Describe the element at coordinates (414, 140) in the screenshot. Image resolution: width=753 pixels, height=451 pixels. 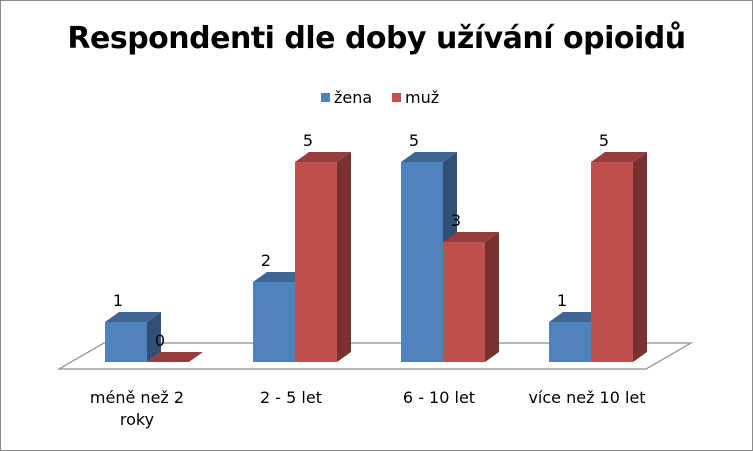
I see `data-label-0-2: 5` at that location.